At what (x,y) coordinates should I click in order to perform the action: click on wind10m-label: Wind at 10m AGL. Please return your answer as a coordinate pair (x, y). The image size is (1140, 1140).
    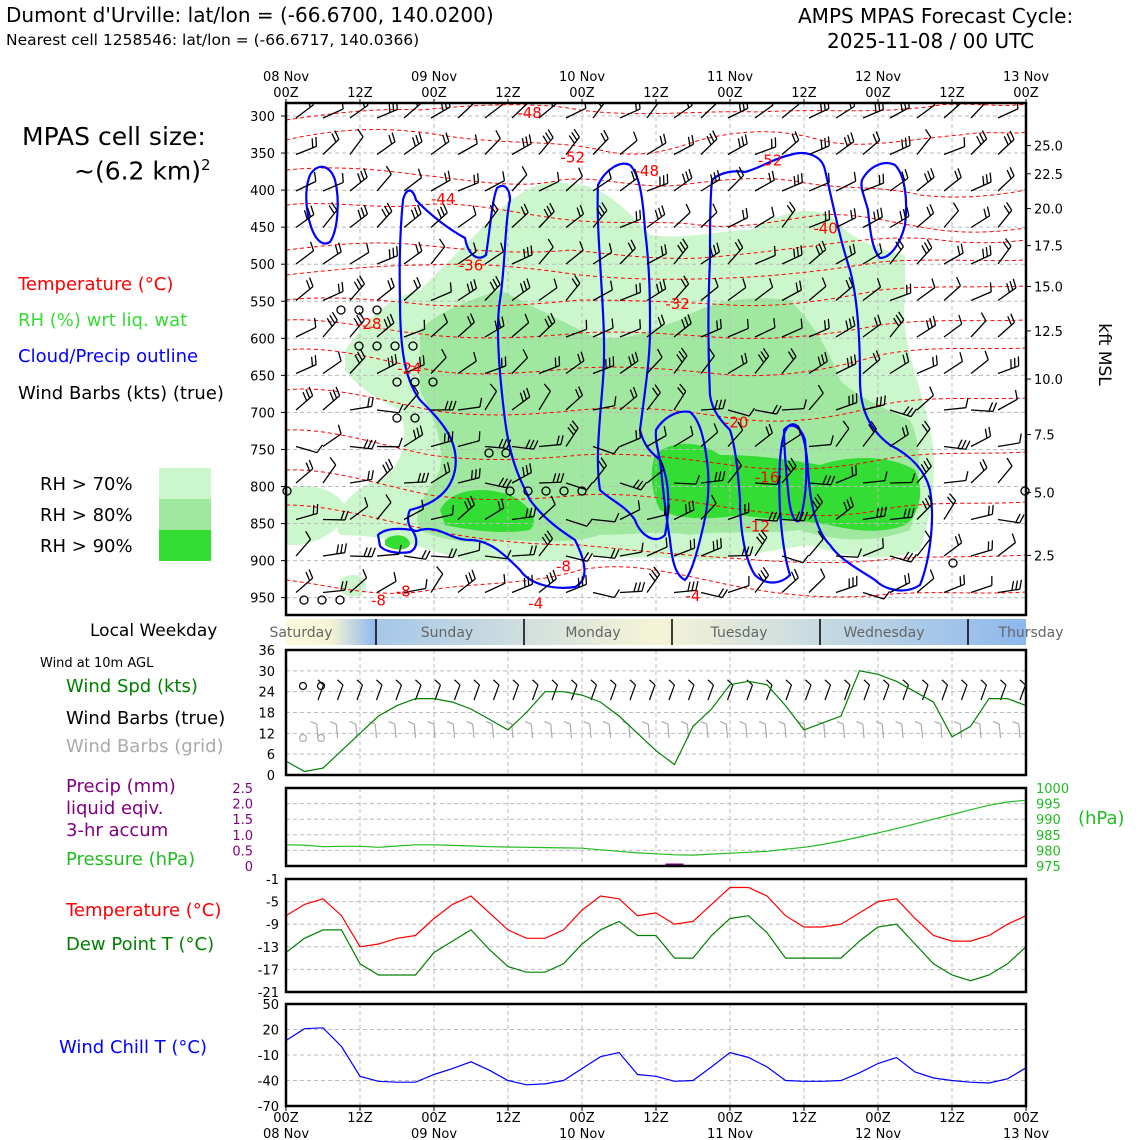
    Looking at the image, I should click on (97, 663).